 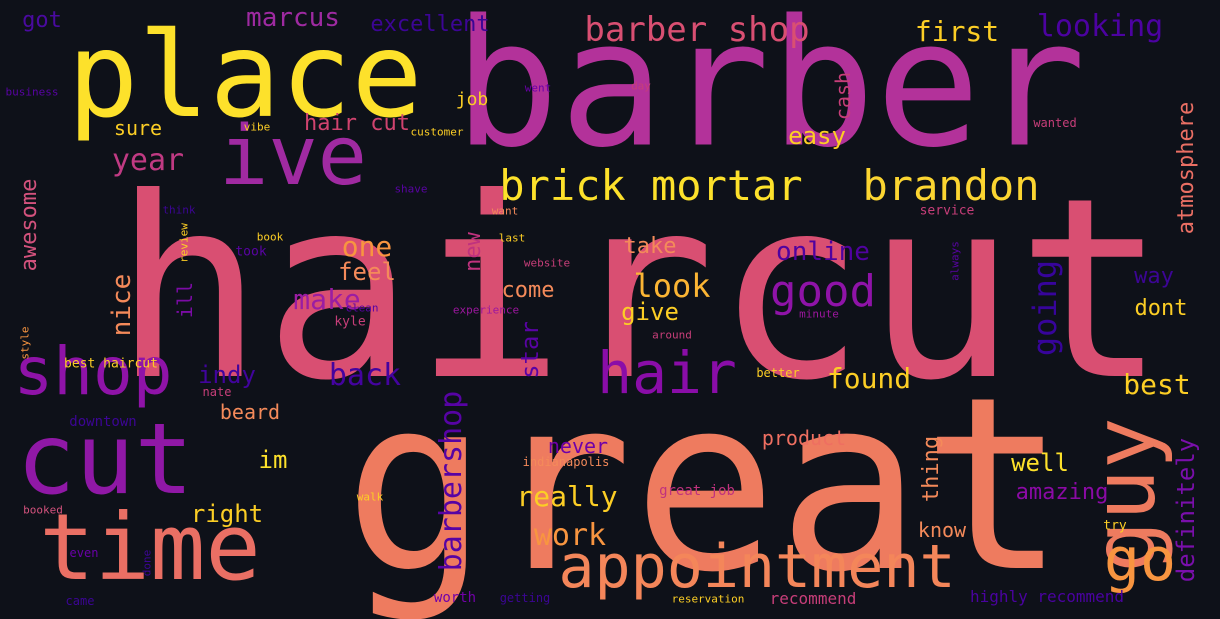 I want to click on cloud-word: website, so click(x=547, y=263).